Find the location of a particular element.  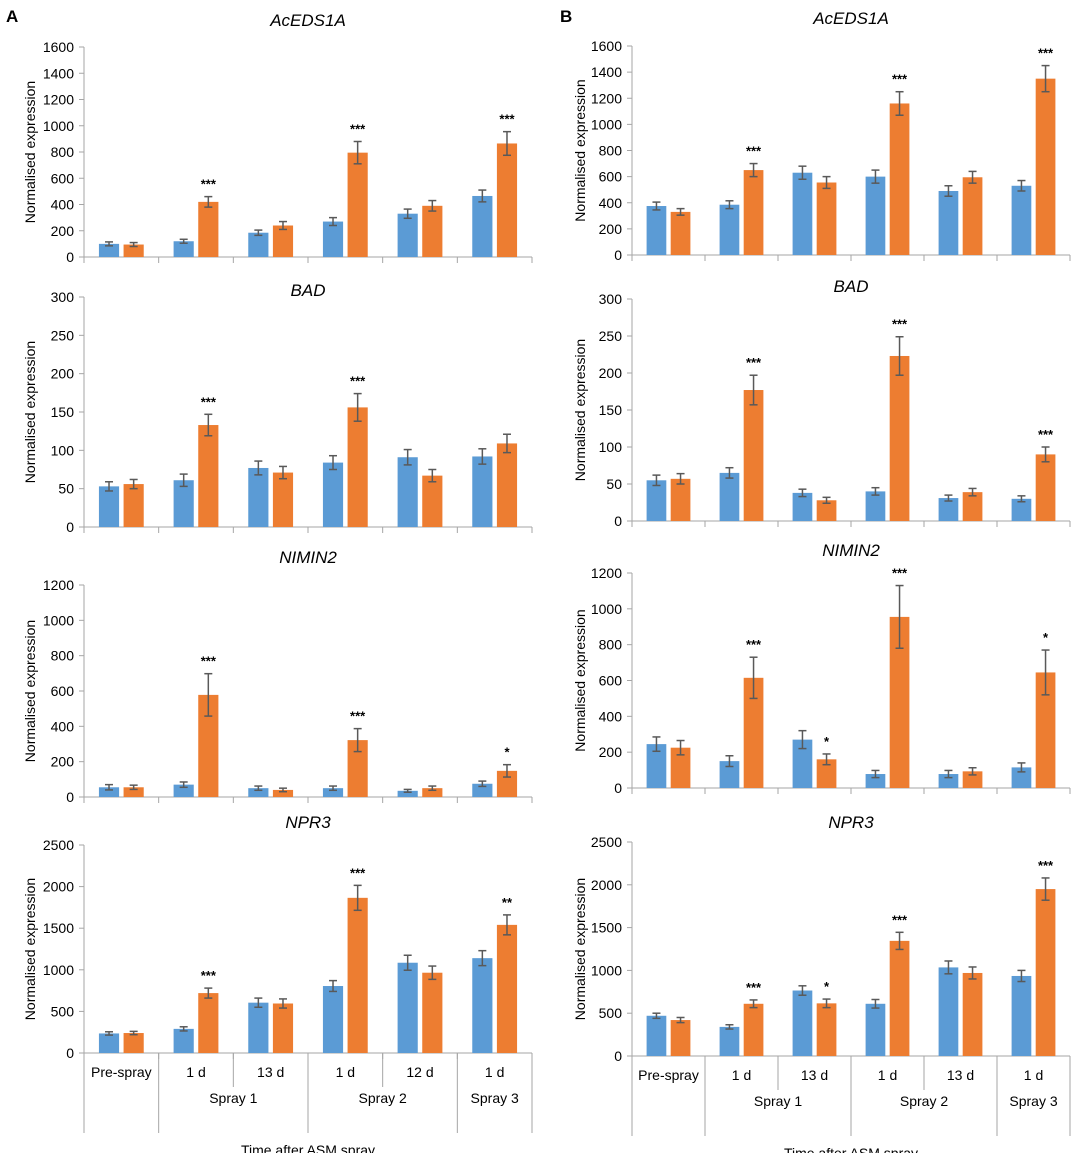

x-tick-label: 13 d is located at coordinates (960, 1075).